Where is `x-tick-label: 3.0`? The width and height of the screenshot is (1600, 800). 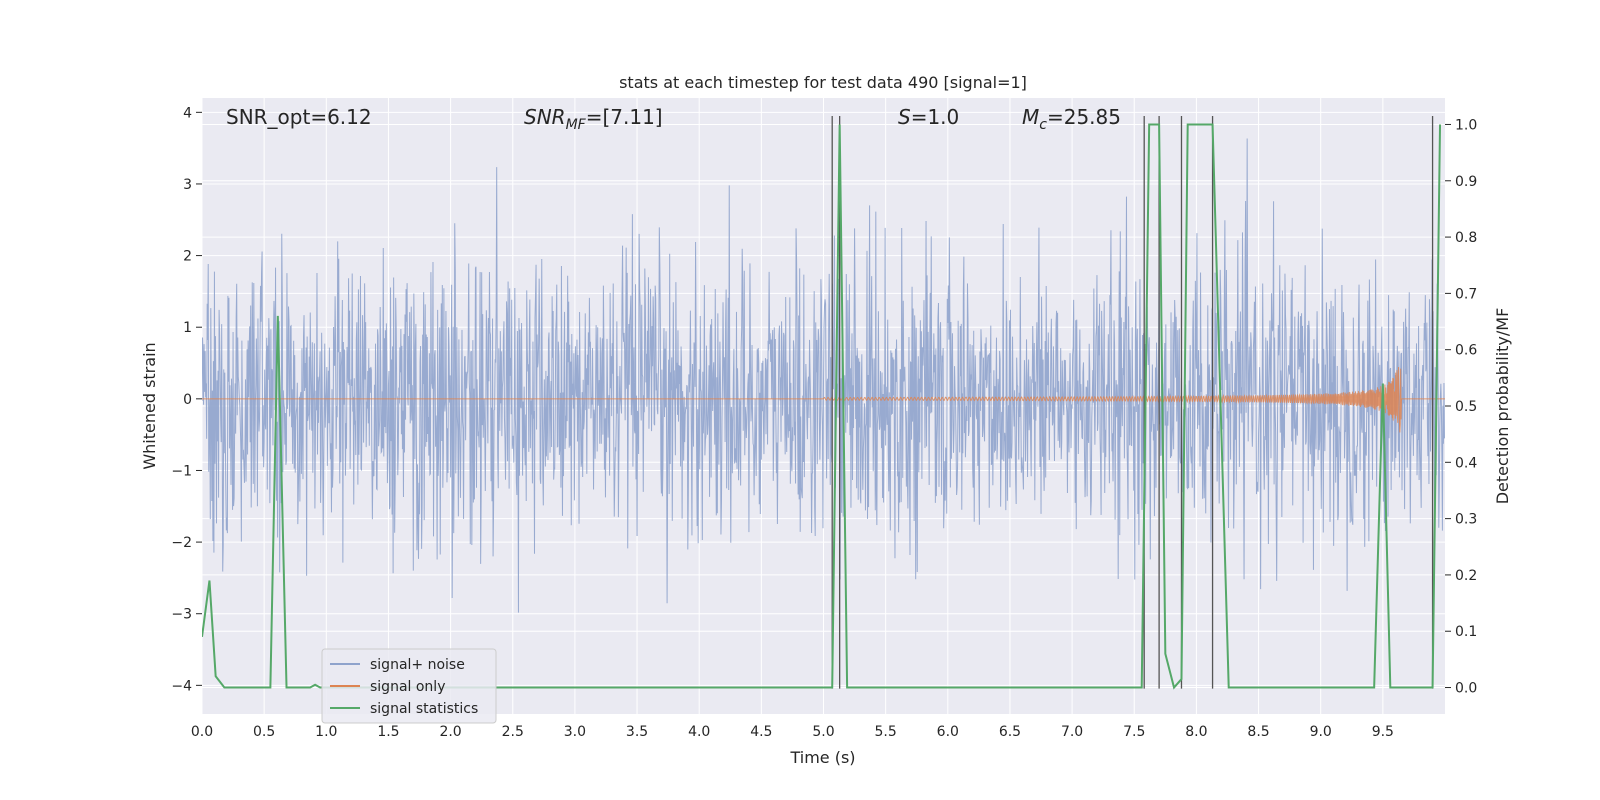 x-tick-label: 3.0 is located at coordinates (575, 732).